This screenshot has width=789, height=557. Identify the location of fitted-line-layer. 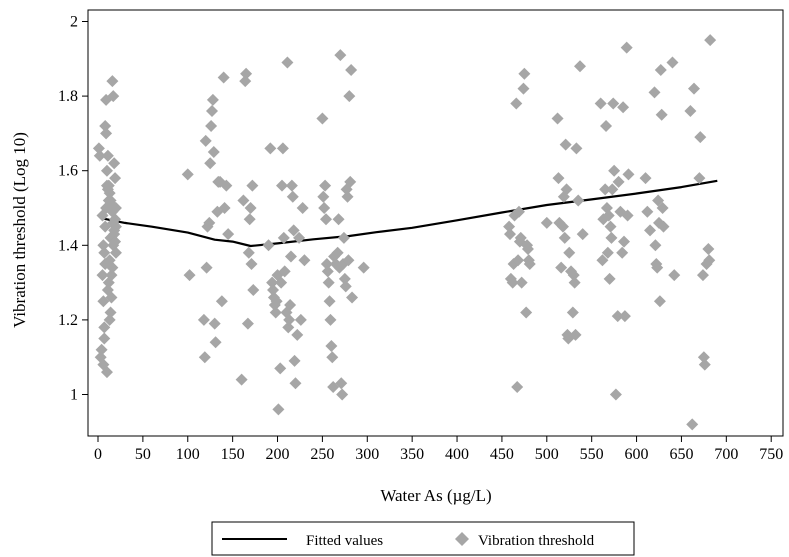
(410, 213).